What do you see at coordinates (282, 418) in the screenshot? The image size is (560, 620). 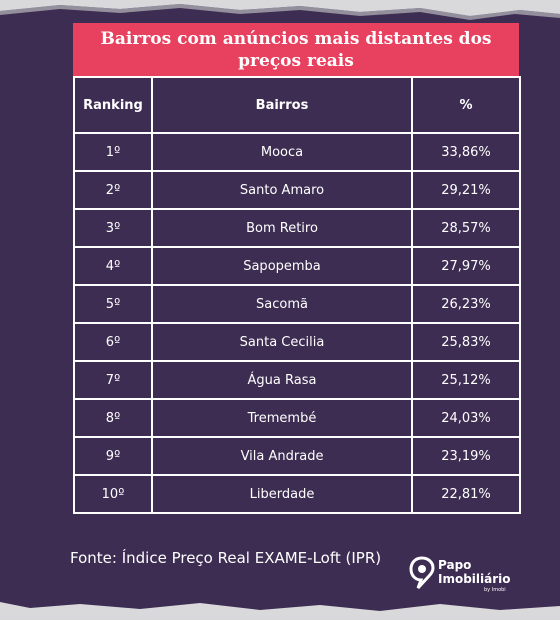 I see `neighborhood-cell: Tremembé` at bounding box center [282, 418].